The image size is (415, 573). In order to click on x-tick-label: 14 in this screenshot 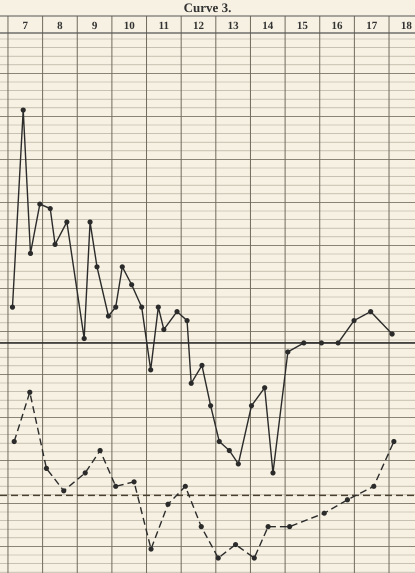, I will do `click(268, 26)`.